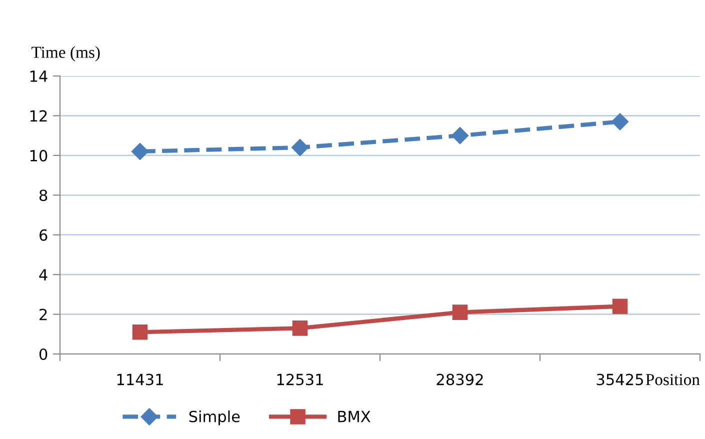 The width and height of the screenshot is (705, 439). I want to click on y-tick-label: 10, so click(39, 156).